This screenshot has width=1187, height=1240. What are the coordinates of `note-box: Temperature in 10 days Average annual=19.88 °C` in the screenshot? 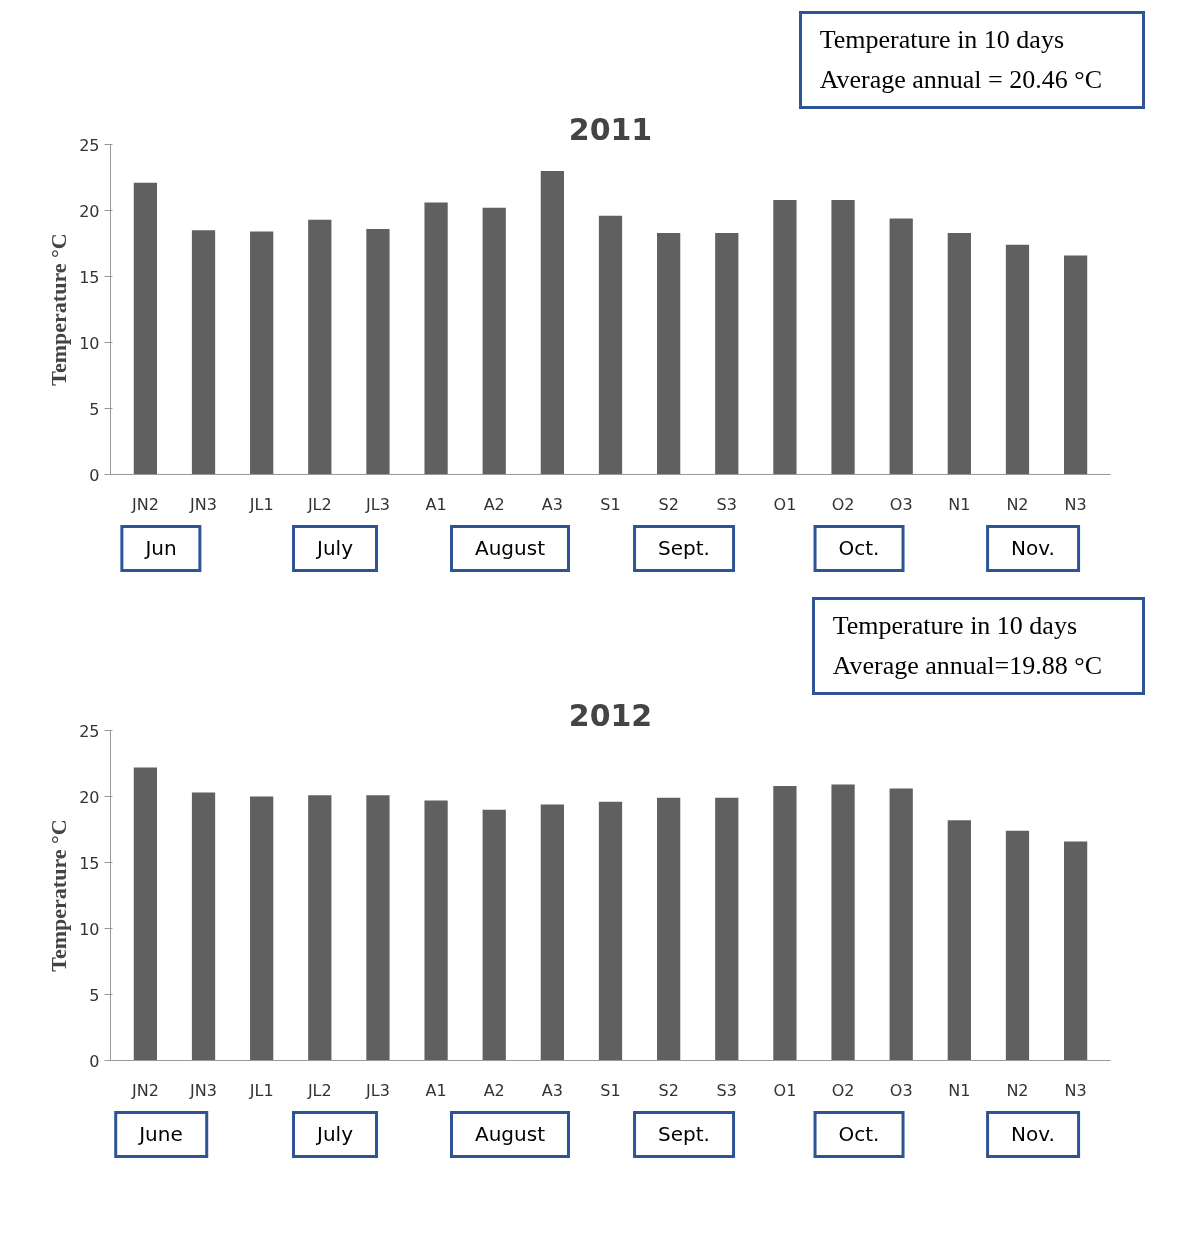 It's located at (978, 646).